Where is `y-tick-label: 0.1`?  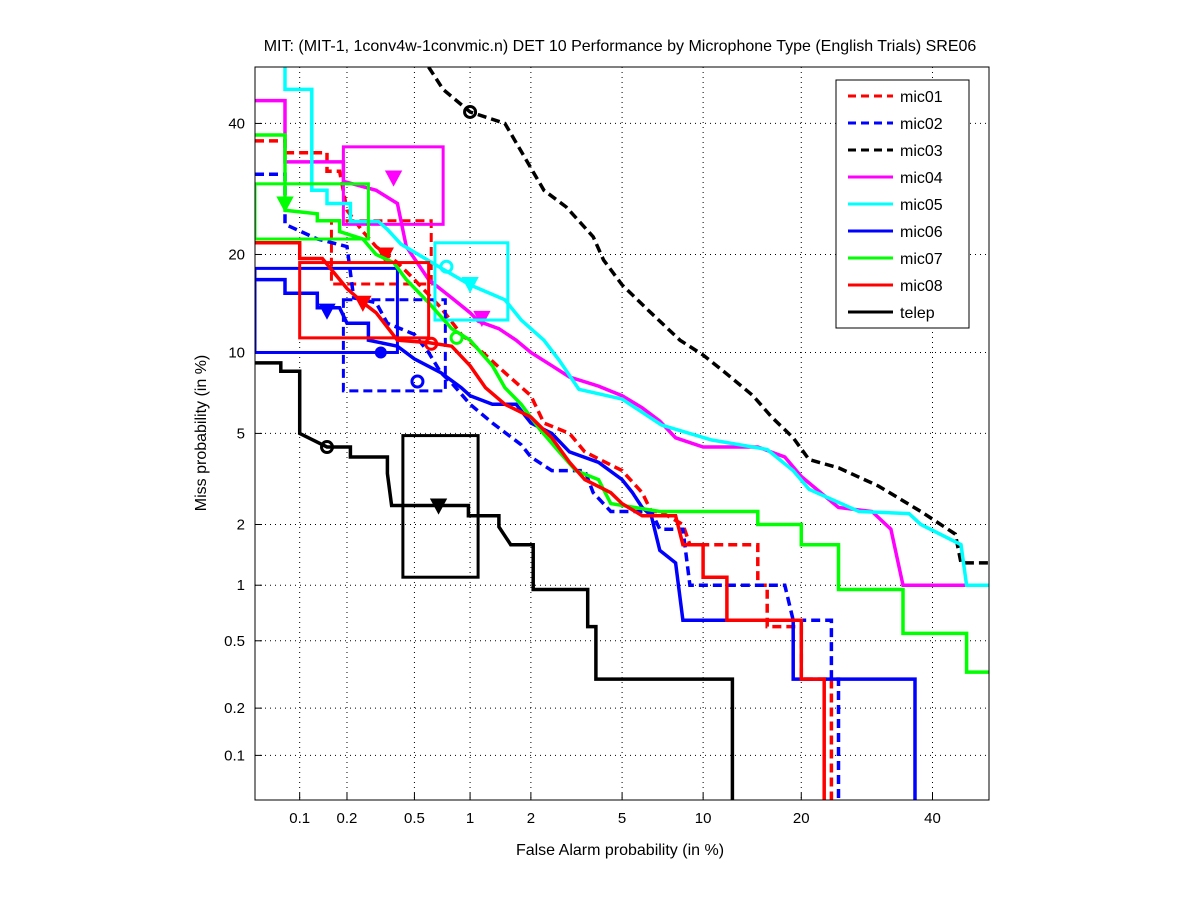 y-tick-label: 0.1 is located at coordinates (234, 755).